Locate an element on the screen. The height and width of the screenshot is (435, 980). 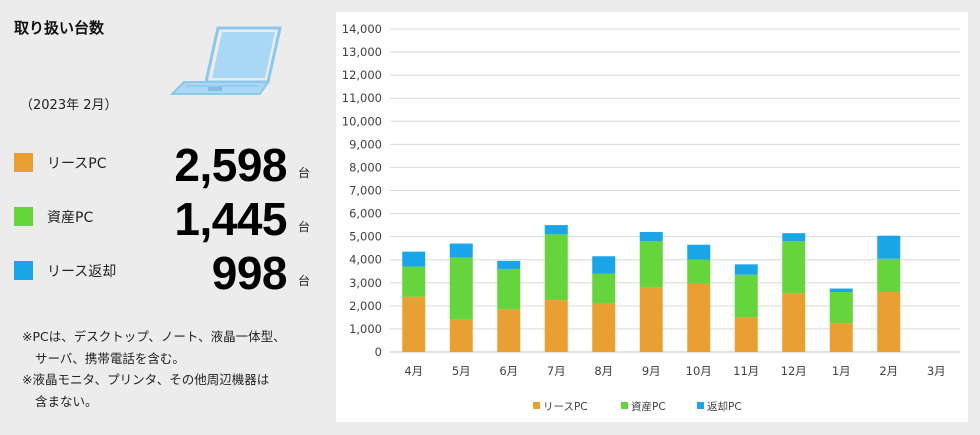
y-tick-label: 10,000 is located at coordinates (362, 121).